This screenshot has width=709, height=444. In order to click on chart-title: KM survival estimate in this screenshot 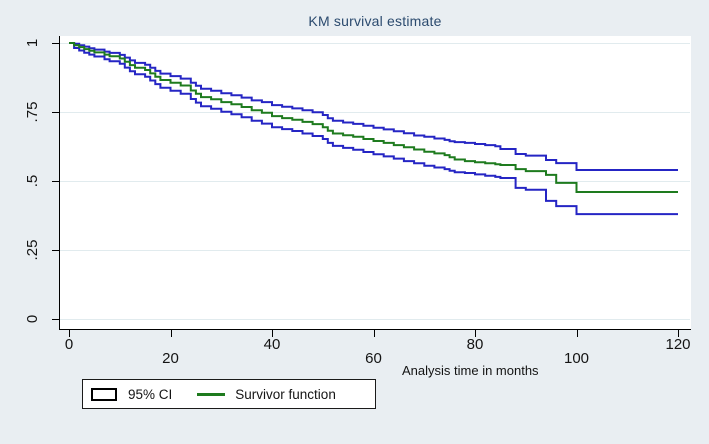, I will do `click(375, 21)`.